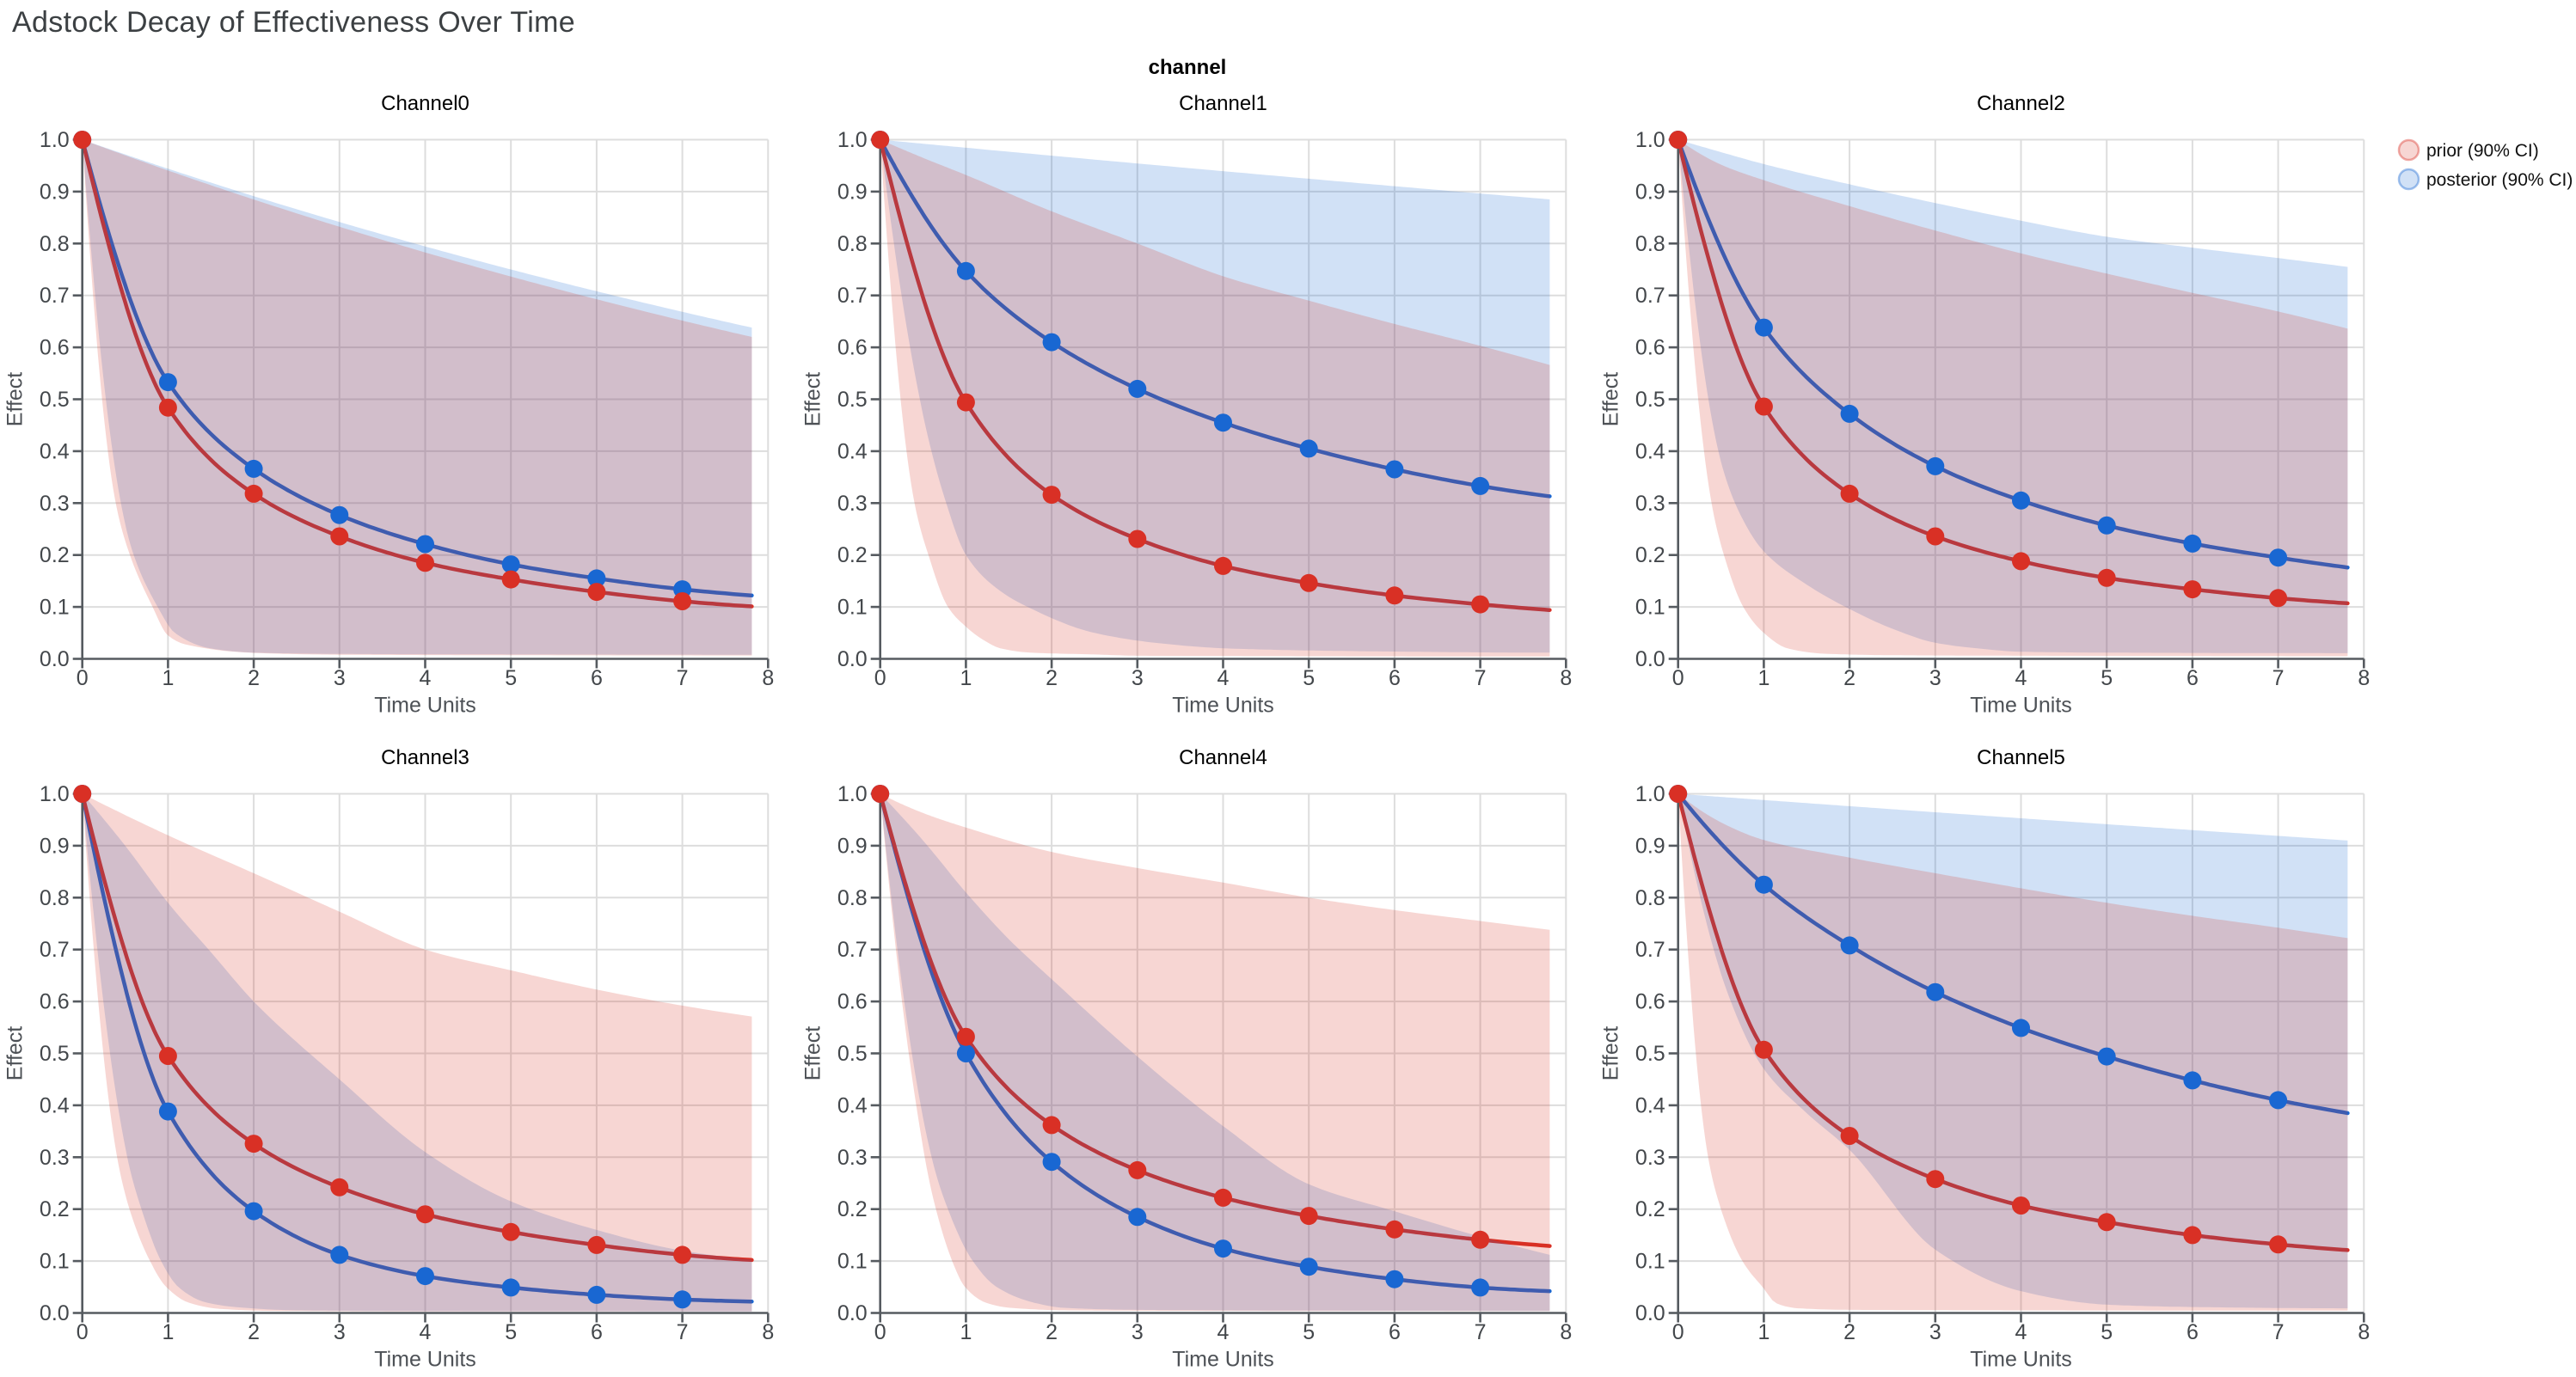 The image size is (2576, 1377). What do you see at coordinates (425, 103) in the screenshot?
I see `svg-text: Channel0` at bounding box center [425, 103].